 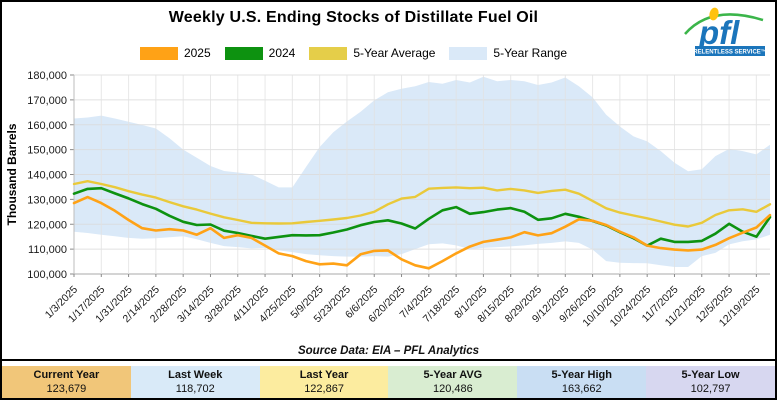 I want to click on summary-value: 123,679, so click(x=66, y=389).